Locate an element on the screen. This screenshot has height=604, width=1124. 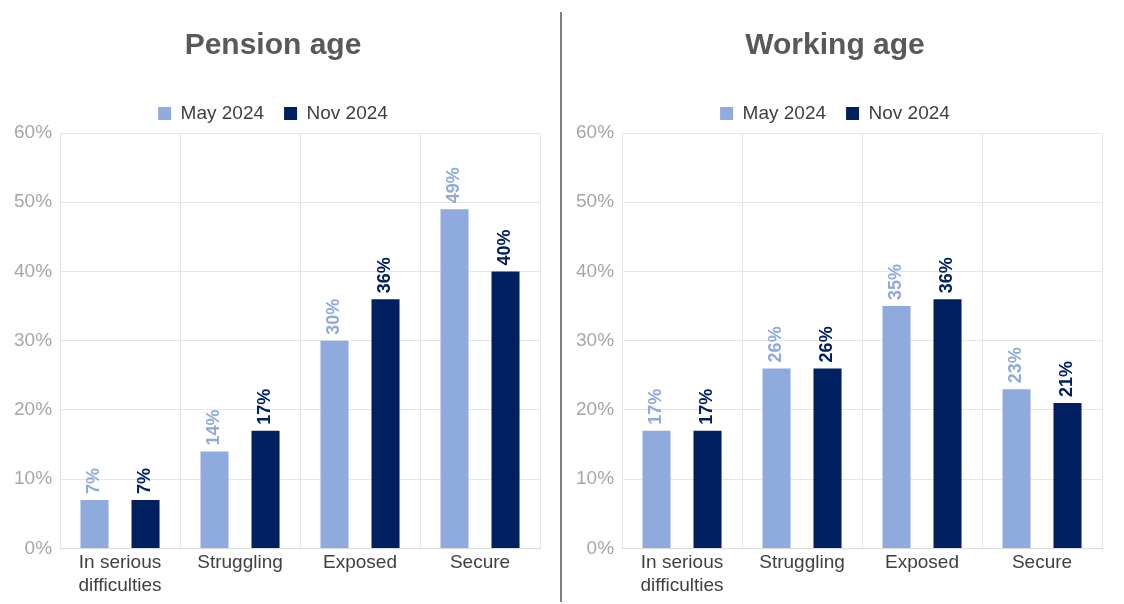
data-label: 30% is located at coordinates (333, 316).